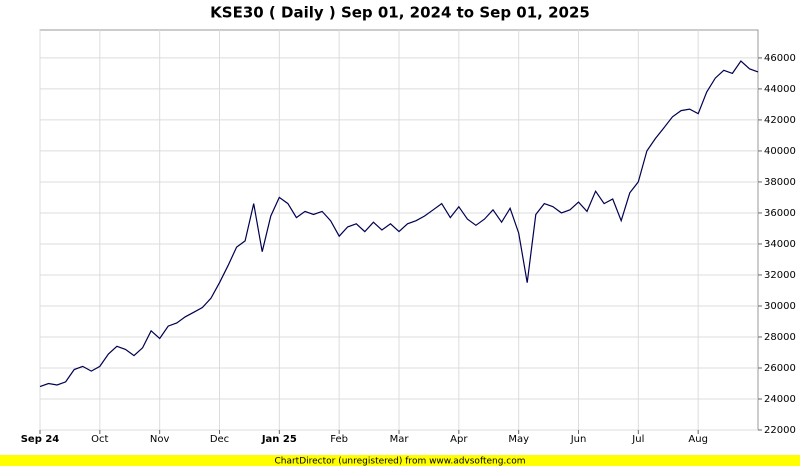 This screenshot has width=800, height=466. I want to click on y-tick-label: 38000, so click(780, 182).